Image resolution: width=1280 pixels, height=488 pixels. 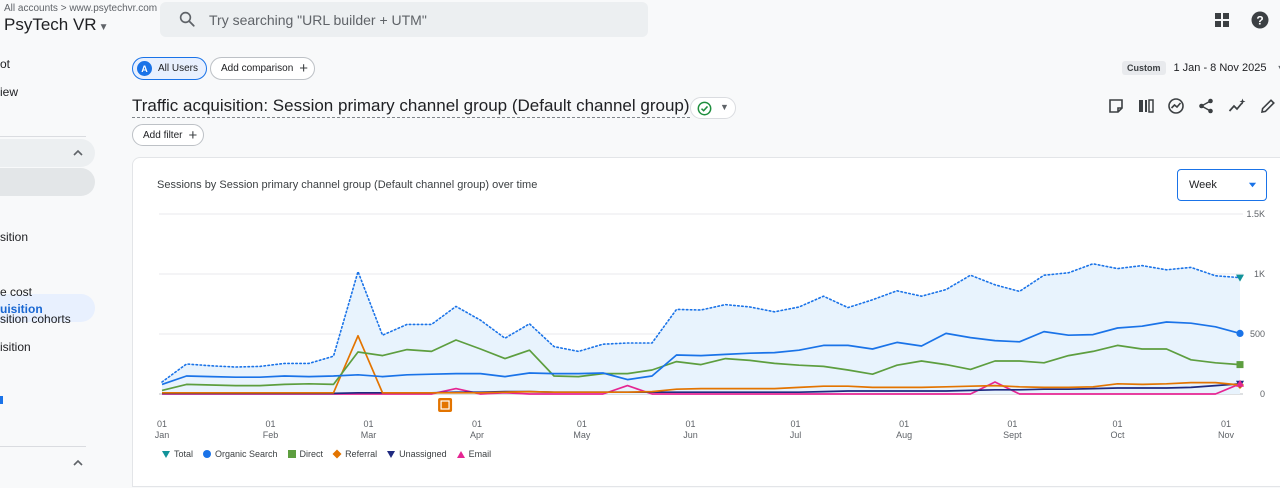 I want to click on legend-label: Unassigned, so click(x=423, y=454).